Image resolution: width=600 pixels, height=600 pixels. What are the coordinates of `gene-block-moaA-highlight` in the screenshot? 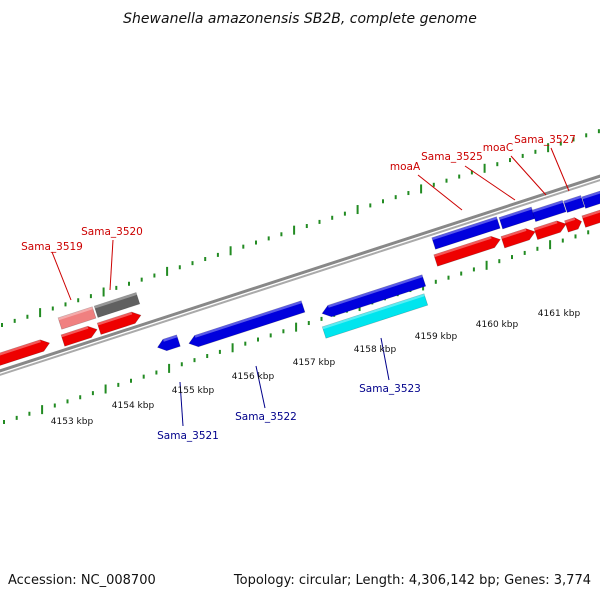 It's located at (464, 228).